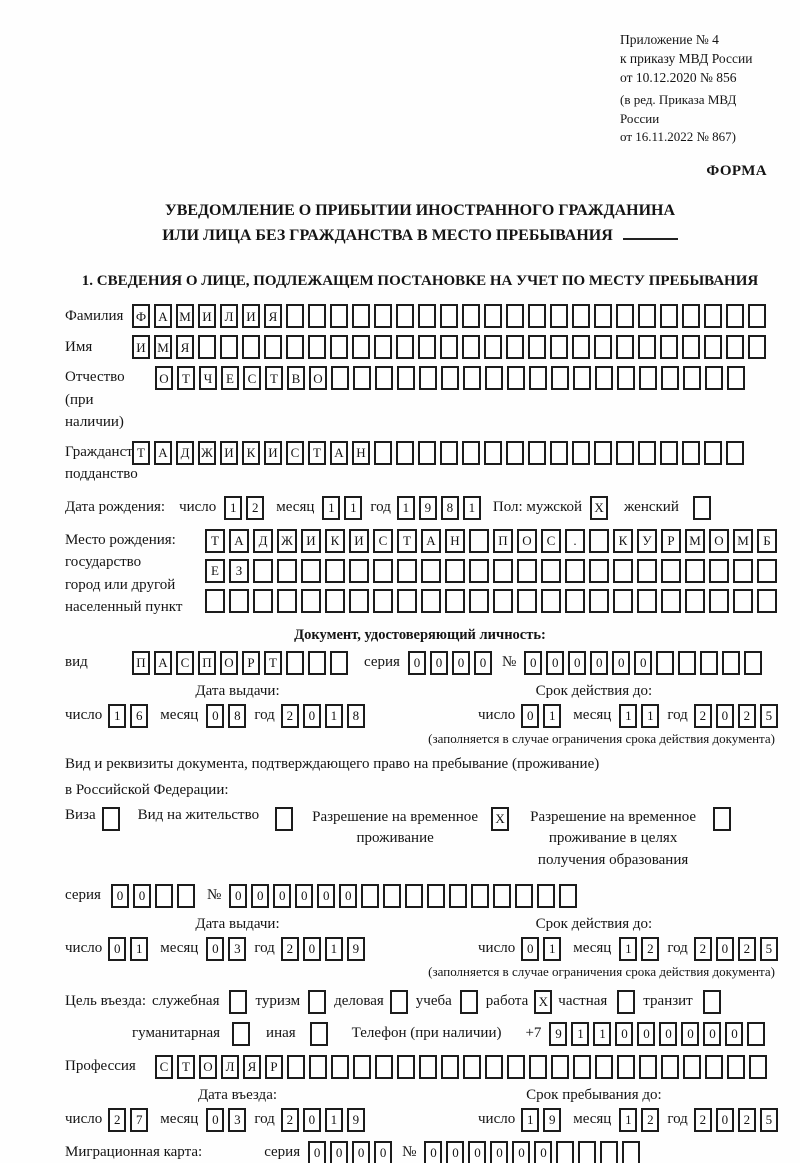 The width and height of the screenshot is (800, 1163). I want to click on purpose-private-checkbox, so click(626, 1001).